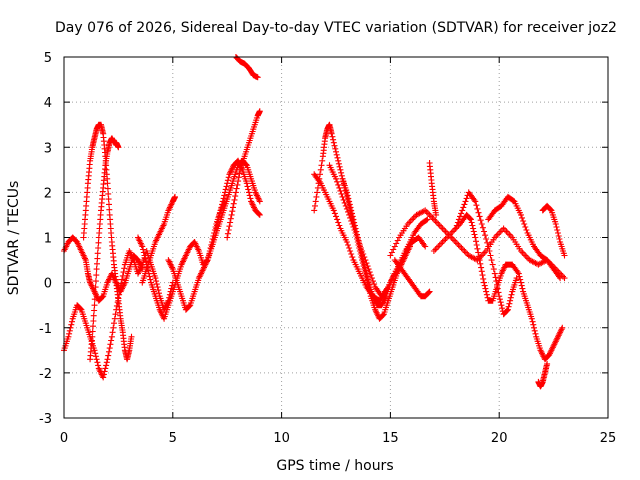 Image resolution: width=640 pixels, height=480 pixels. I want to click on x-tick-label: 15, so click(390, 438).